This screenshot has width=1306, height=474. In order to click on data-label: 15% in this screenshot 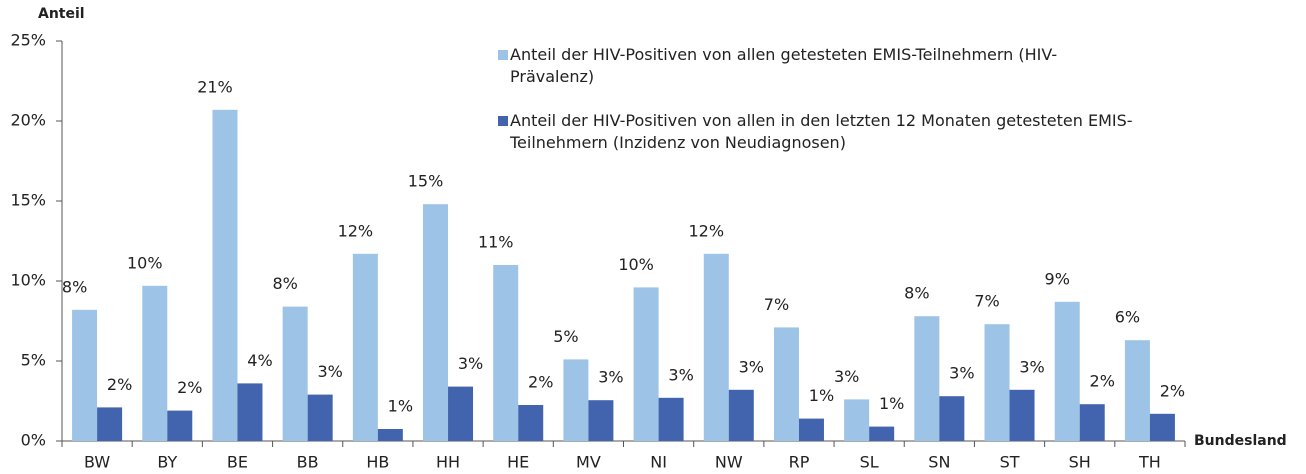, I will do `click(426, 181)`.